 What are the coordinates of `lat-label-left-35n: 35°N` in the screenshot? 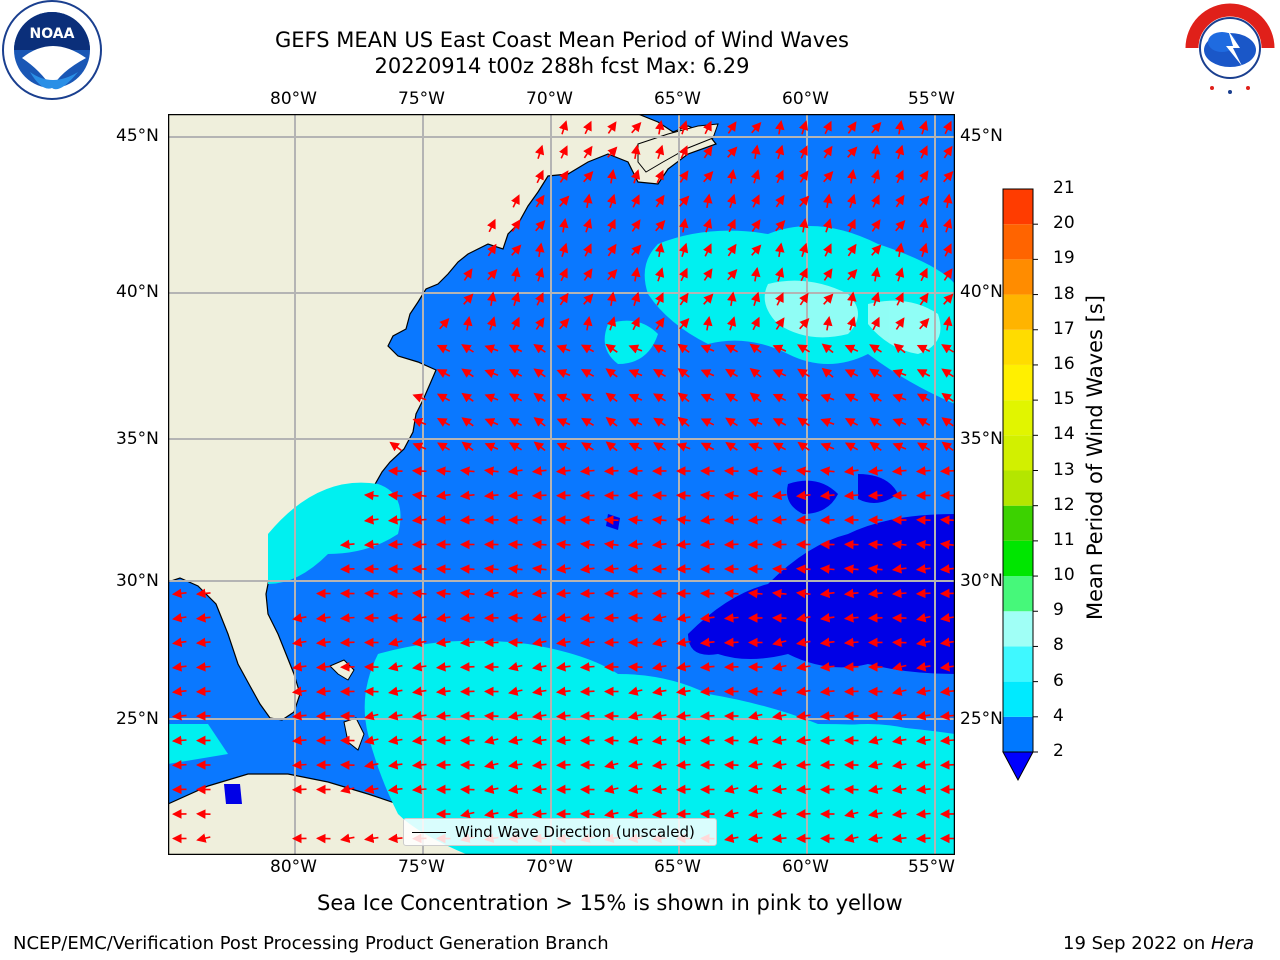 It's located at (137, 439).